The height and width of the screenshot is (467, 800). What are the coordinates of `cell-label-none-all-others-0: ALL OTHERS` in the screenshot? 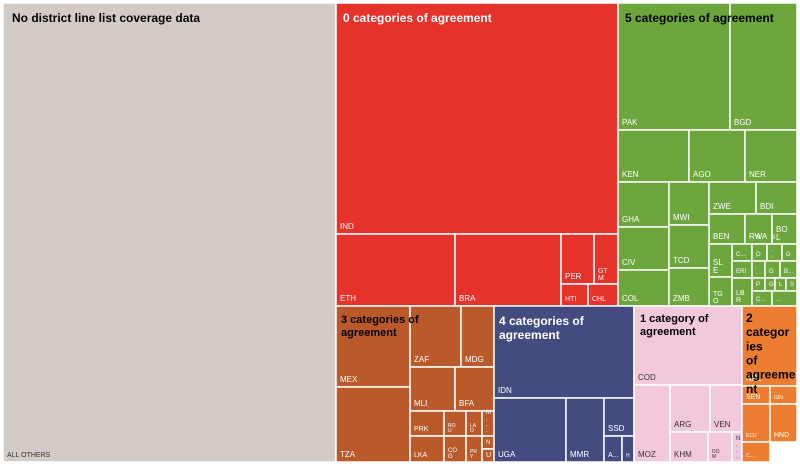 It's located at (29, 455).